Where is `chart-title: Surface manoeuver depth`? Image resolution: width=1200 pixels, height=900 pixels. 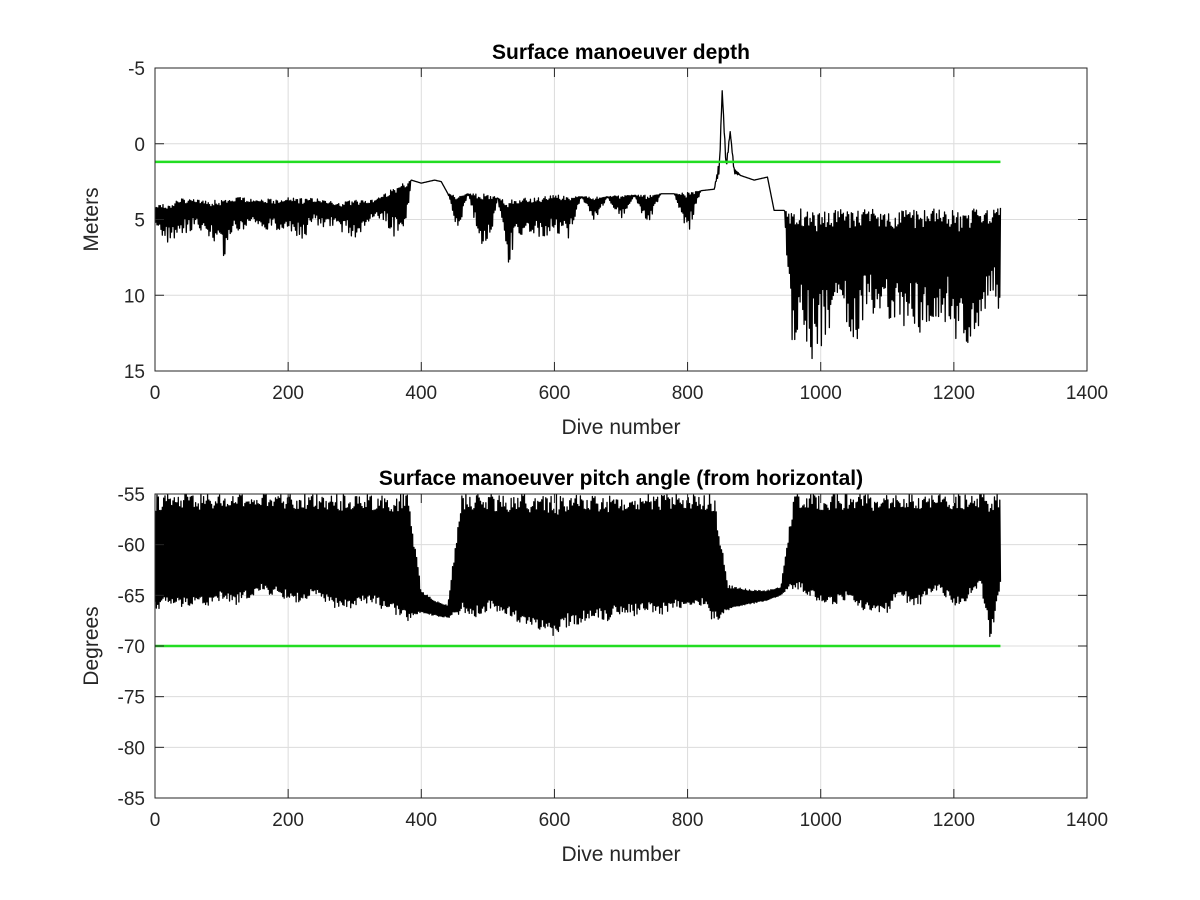
chart-title: Surface manoeuver depth is located at coordinates (621, 52).